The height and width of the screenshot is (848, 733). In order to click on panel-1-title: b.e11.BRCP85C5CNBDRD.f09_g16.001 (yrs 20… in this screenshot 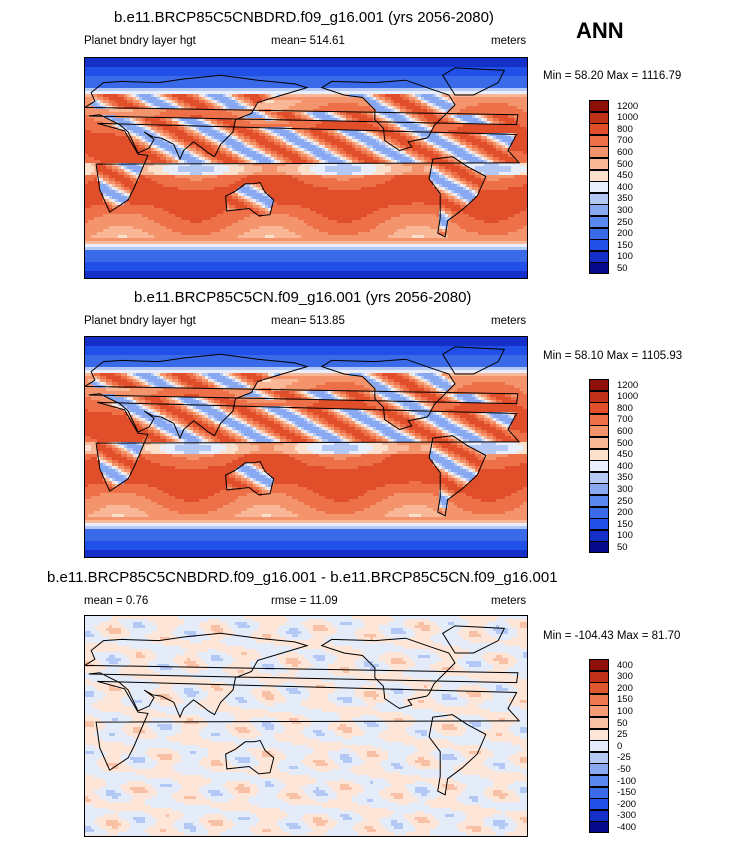, I will do `click(304, 17)`.